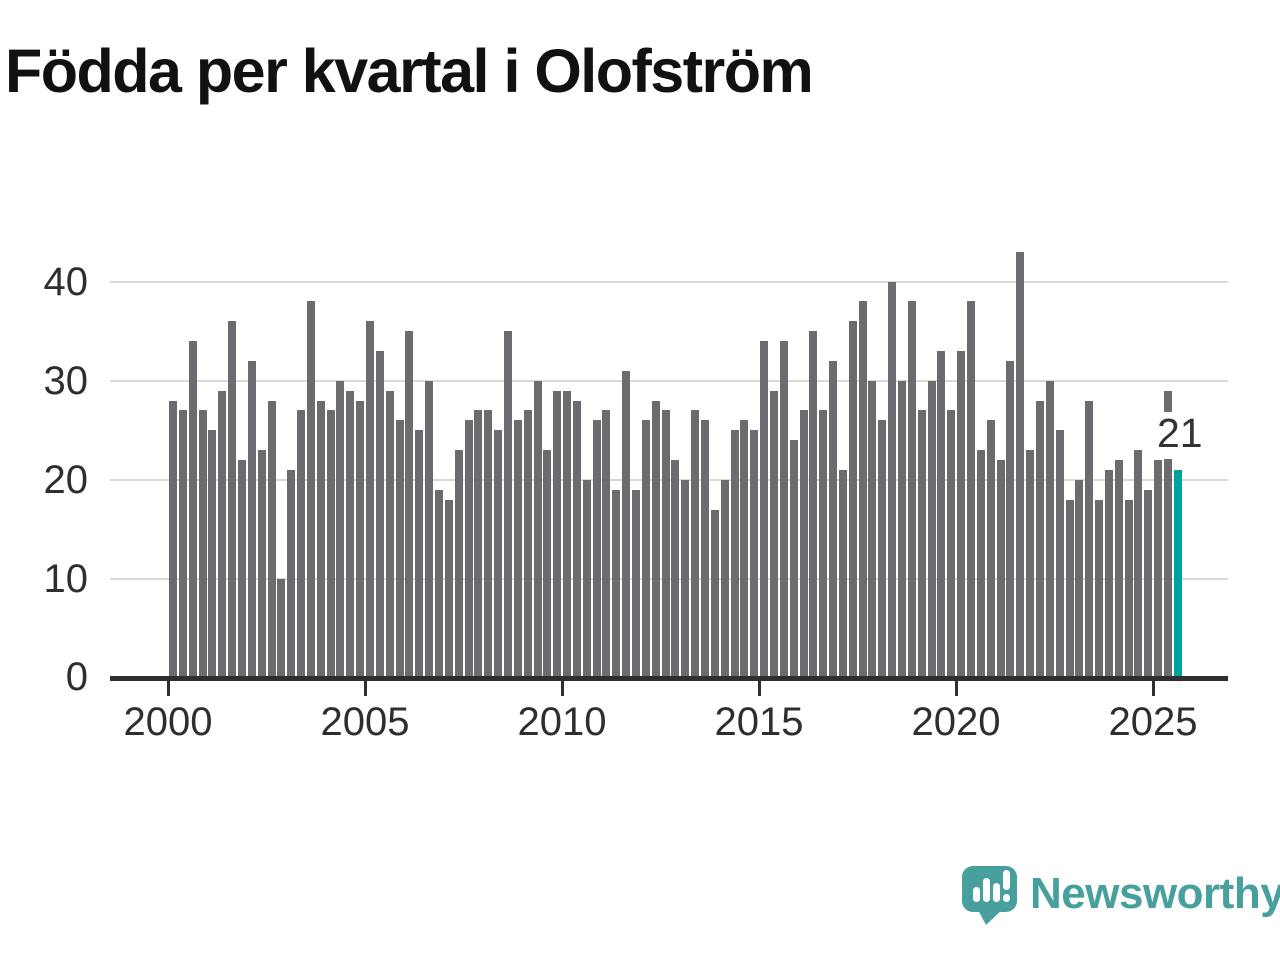  Describe the element at coordinates (989, 895) in the screenshot. I see `chart-bubble-icon` at that location.